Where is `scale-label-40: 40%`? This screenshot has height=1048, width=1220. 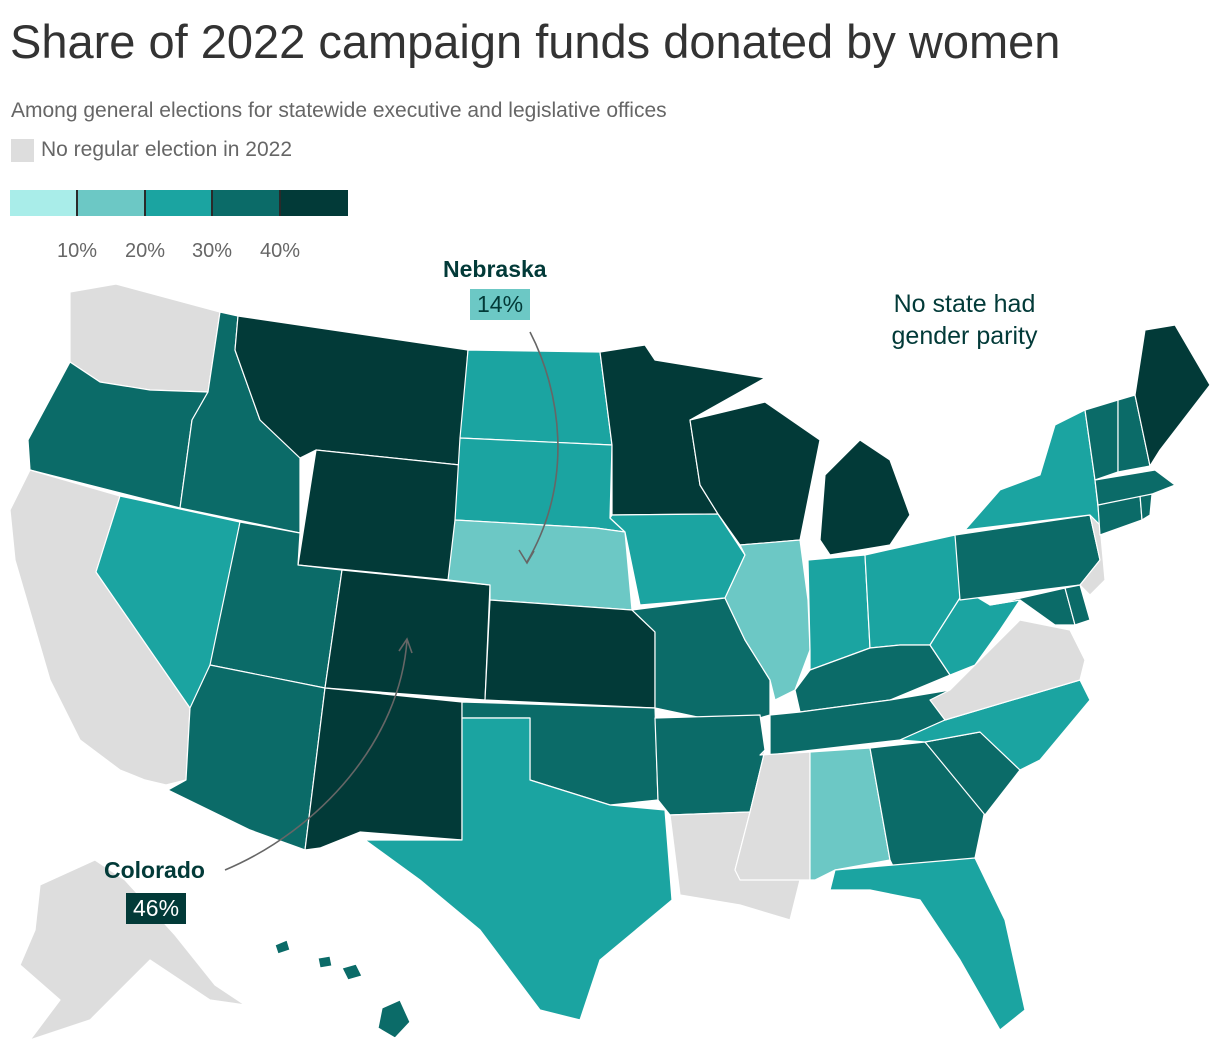
scale-label-40: 40% is located at coordinates (280, 251).